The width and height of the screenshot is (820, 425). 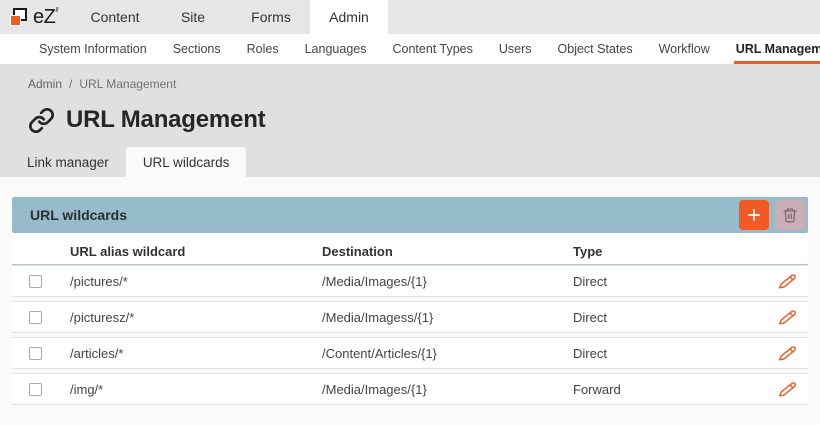 I want to click on top-nav-item-label: Admin, so click(x=349, y=17).